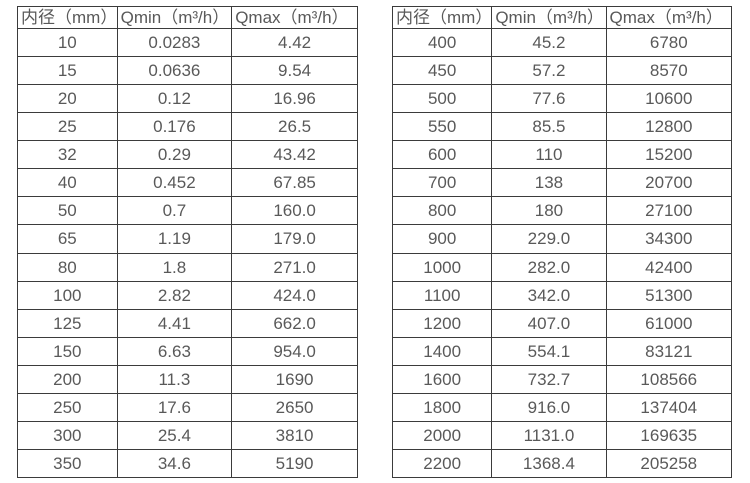 The width and height of the screenshot is (750, 483). I want to click on table-cell: 50, so click(67, 211).